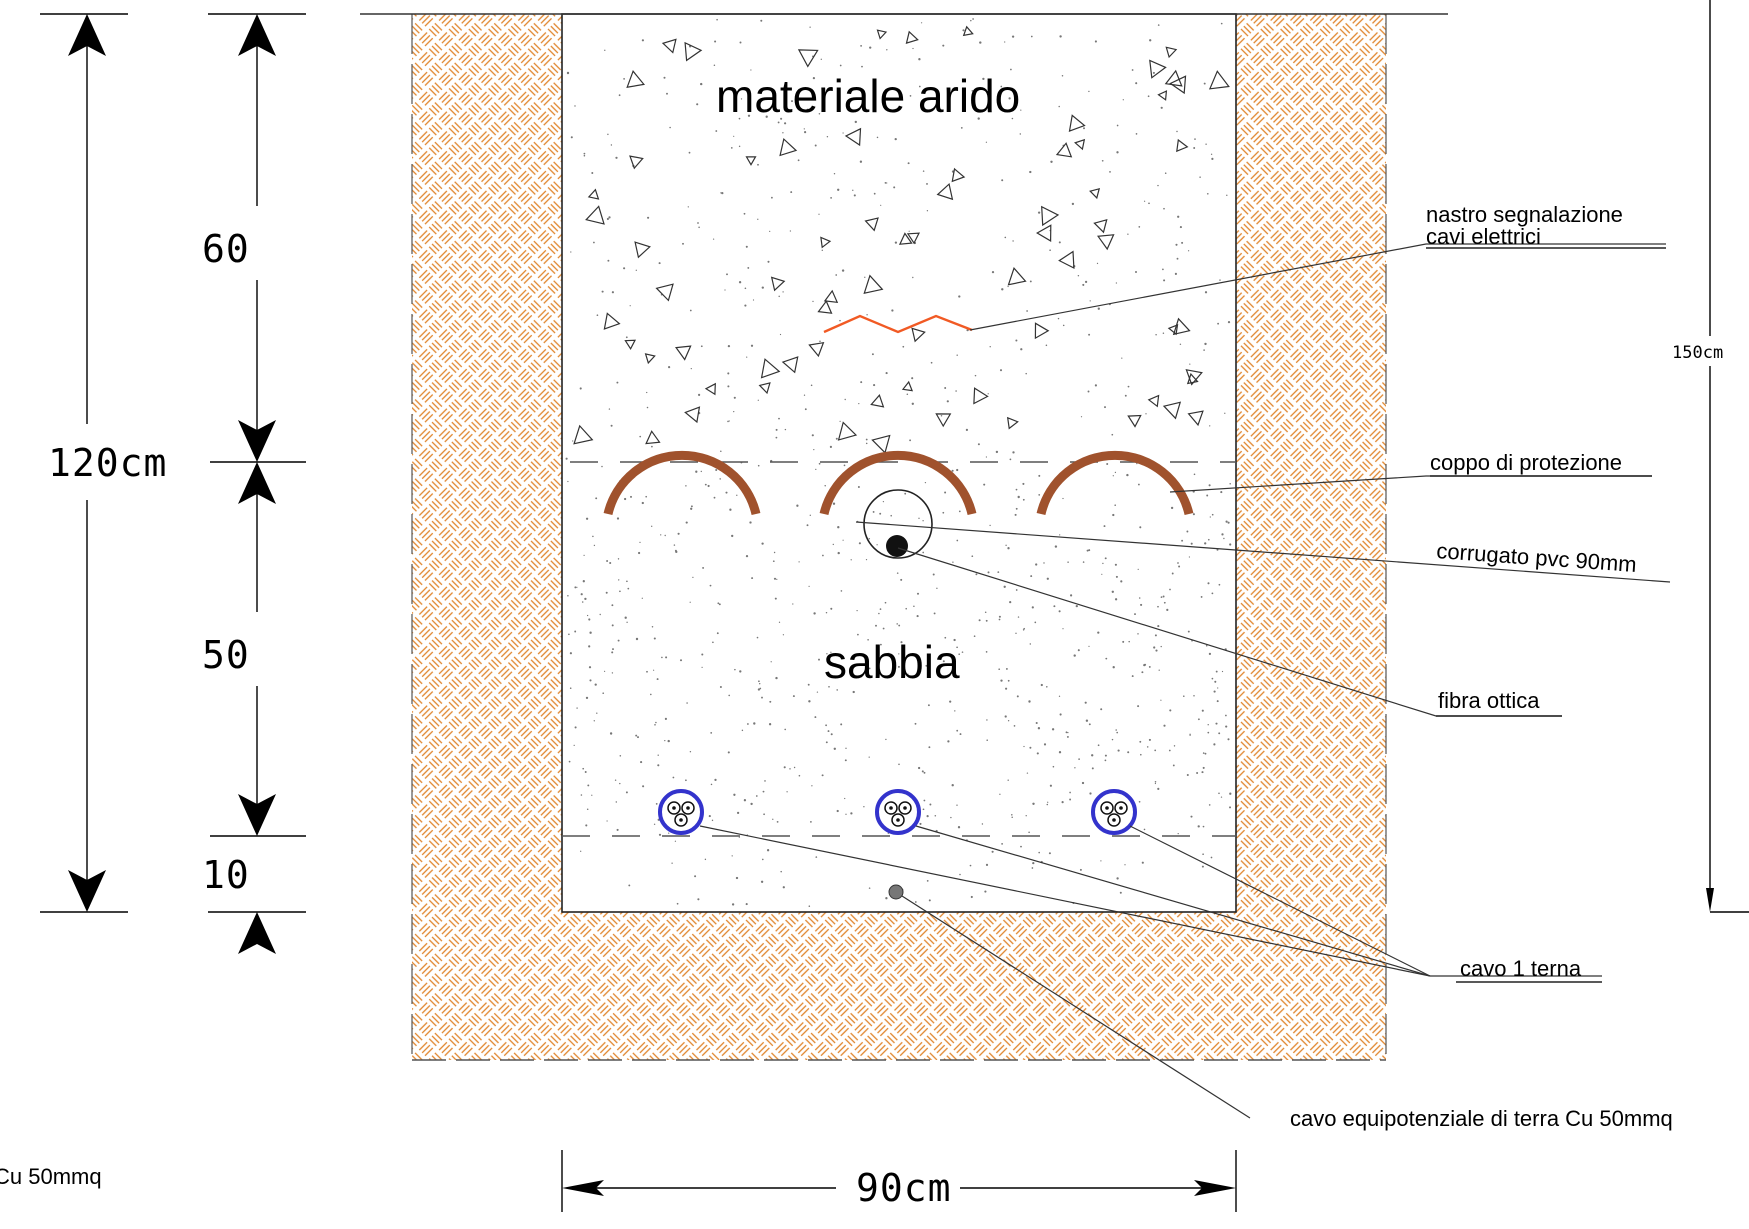 The width and height of the screenshot is (1749, 1229). What do you see at coordinates (257, 649) in the screenshot?
I see `dimension-middle-depth` at bounding box center [257, 649].